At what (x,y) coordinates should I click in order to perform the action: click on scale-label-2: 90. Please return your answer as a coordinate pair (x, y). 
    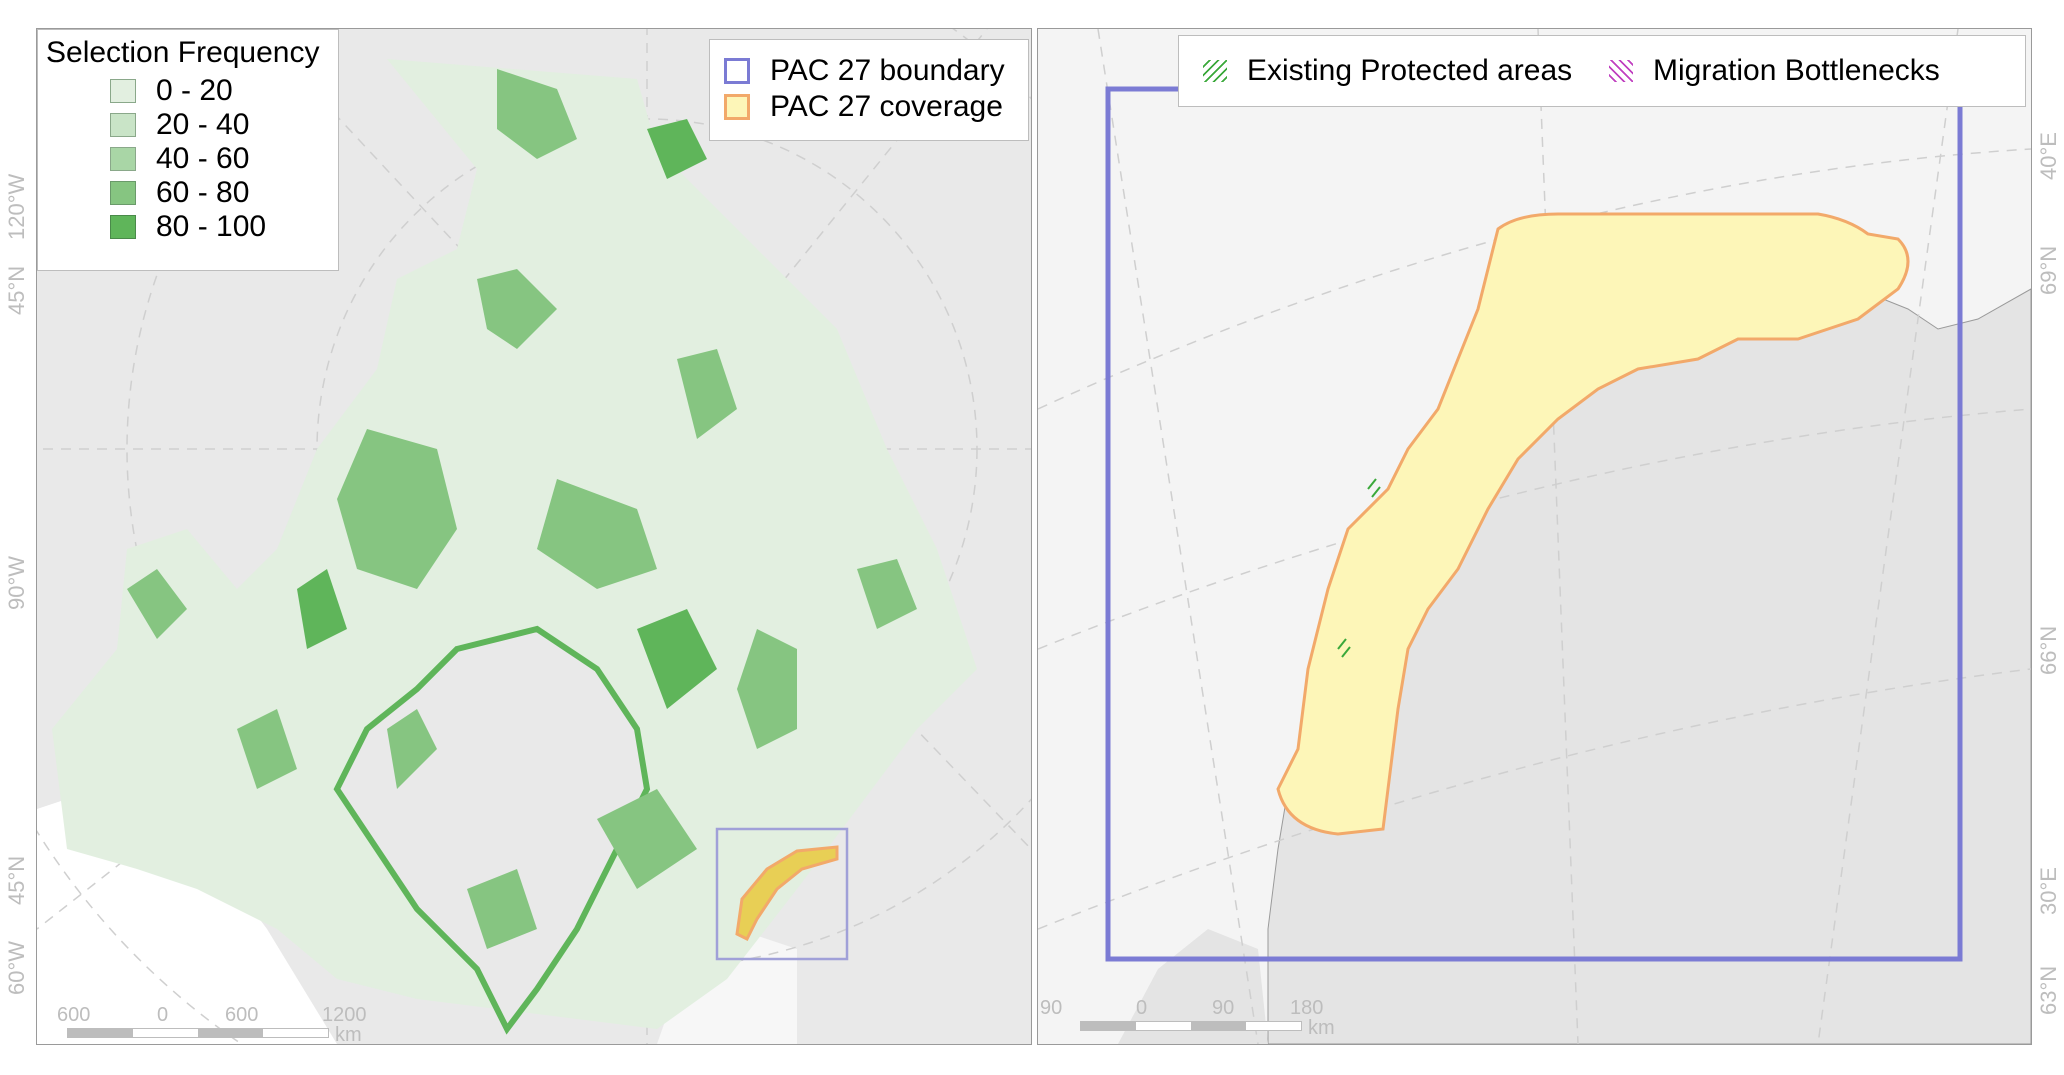
    Looking at the image, I should click on (1223, 1008).